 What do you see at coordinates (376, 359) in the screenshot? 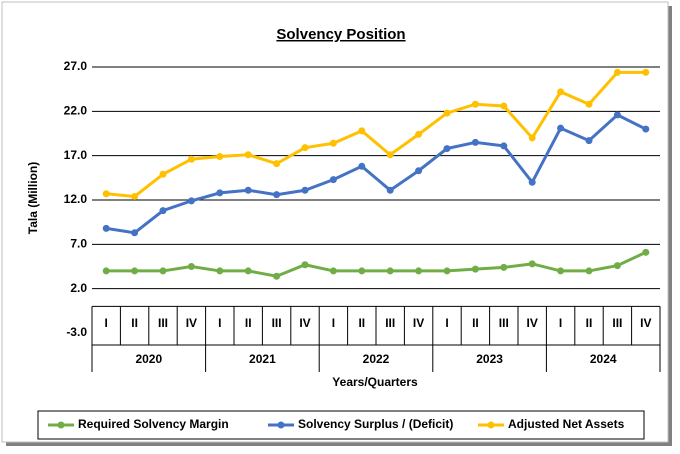
I see `x-group-label: 2022` at bounding box center [376, 359].